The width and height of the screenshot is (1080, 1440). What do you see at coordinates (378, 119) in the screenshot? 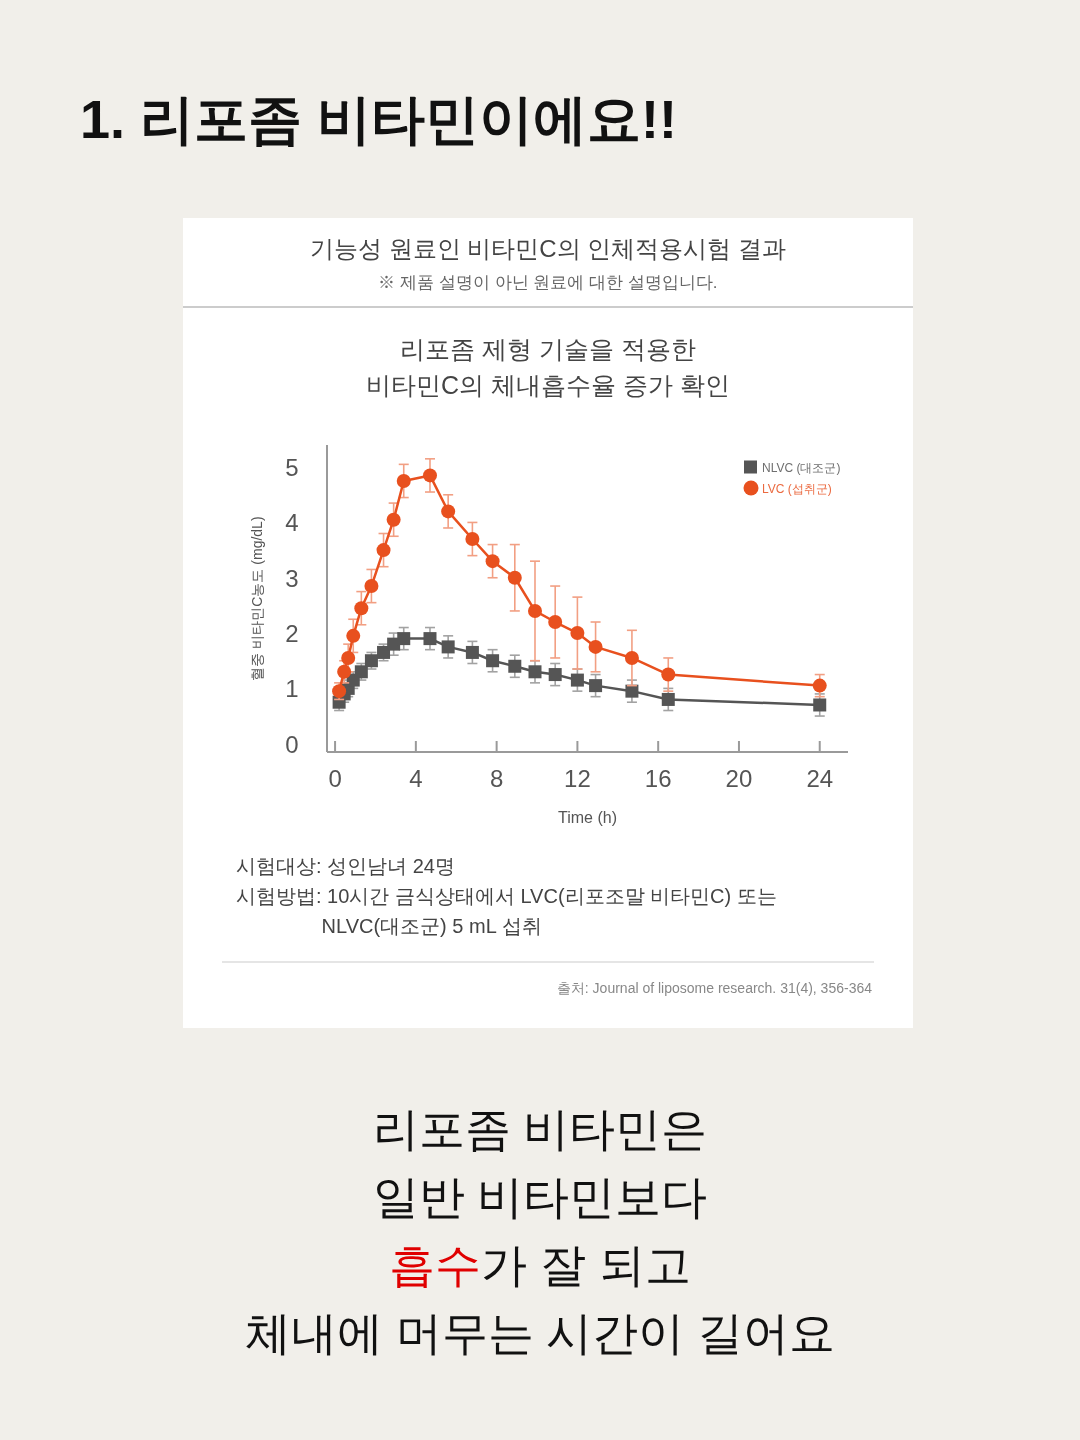
I see `title: 1. 리포좀 비타민이에요!!` at bounding box center [378, 119].